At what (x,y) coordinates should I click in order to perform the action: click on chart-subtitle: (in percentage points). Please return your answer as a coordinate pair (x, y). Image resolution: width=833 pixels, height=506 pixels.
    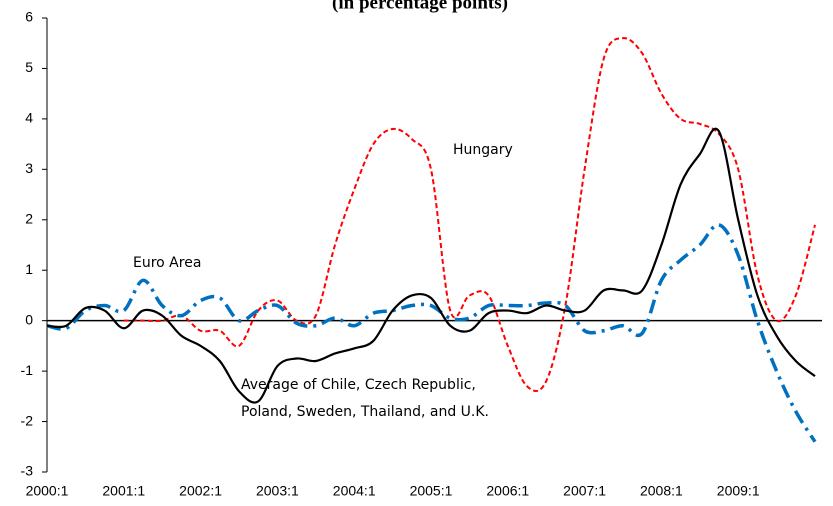
    Looking at the image, I should click on (420, 6).